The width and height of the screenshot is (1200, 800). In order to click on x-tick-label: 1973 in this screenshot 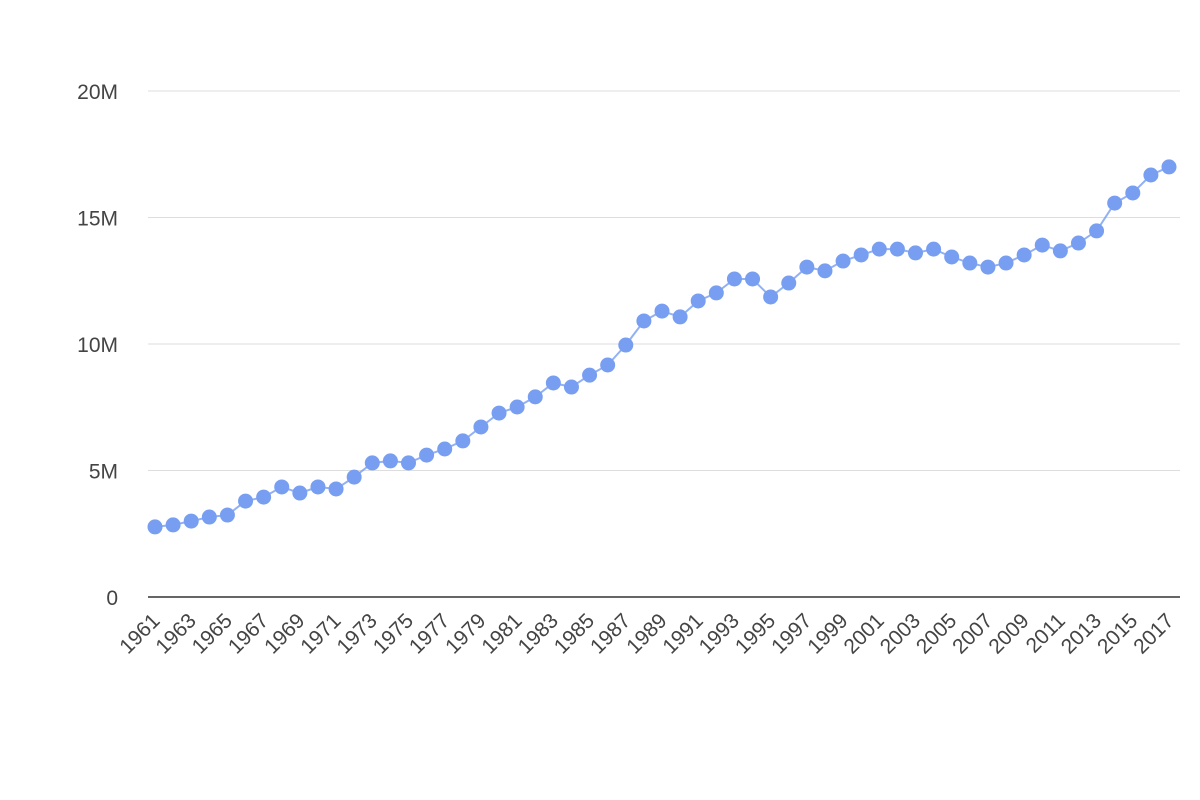, I will do `click(357, 633)`.